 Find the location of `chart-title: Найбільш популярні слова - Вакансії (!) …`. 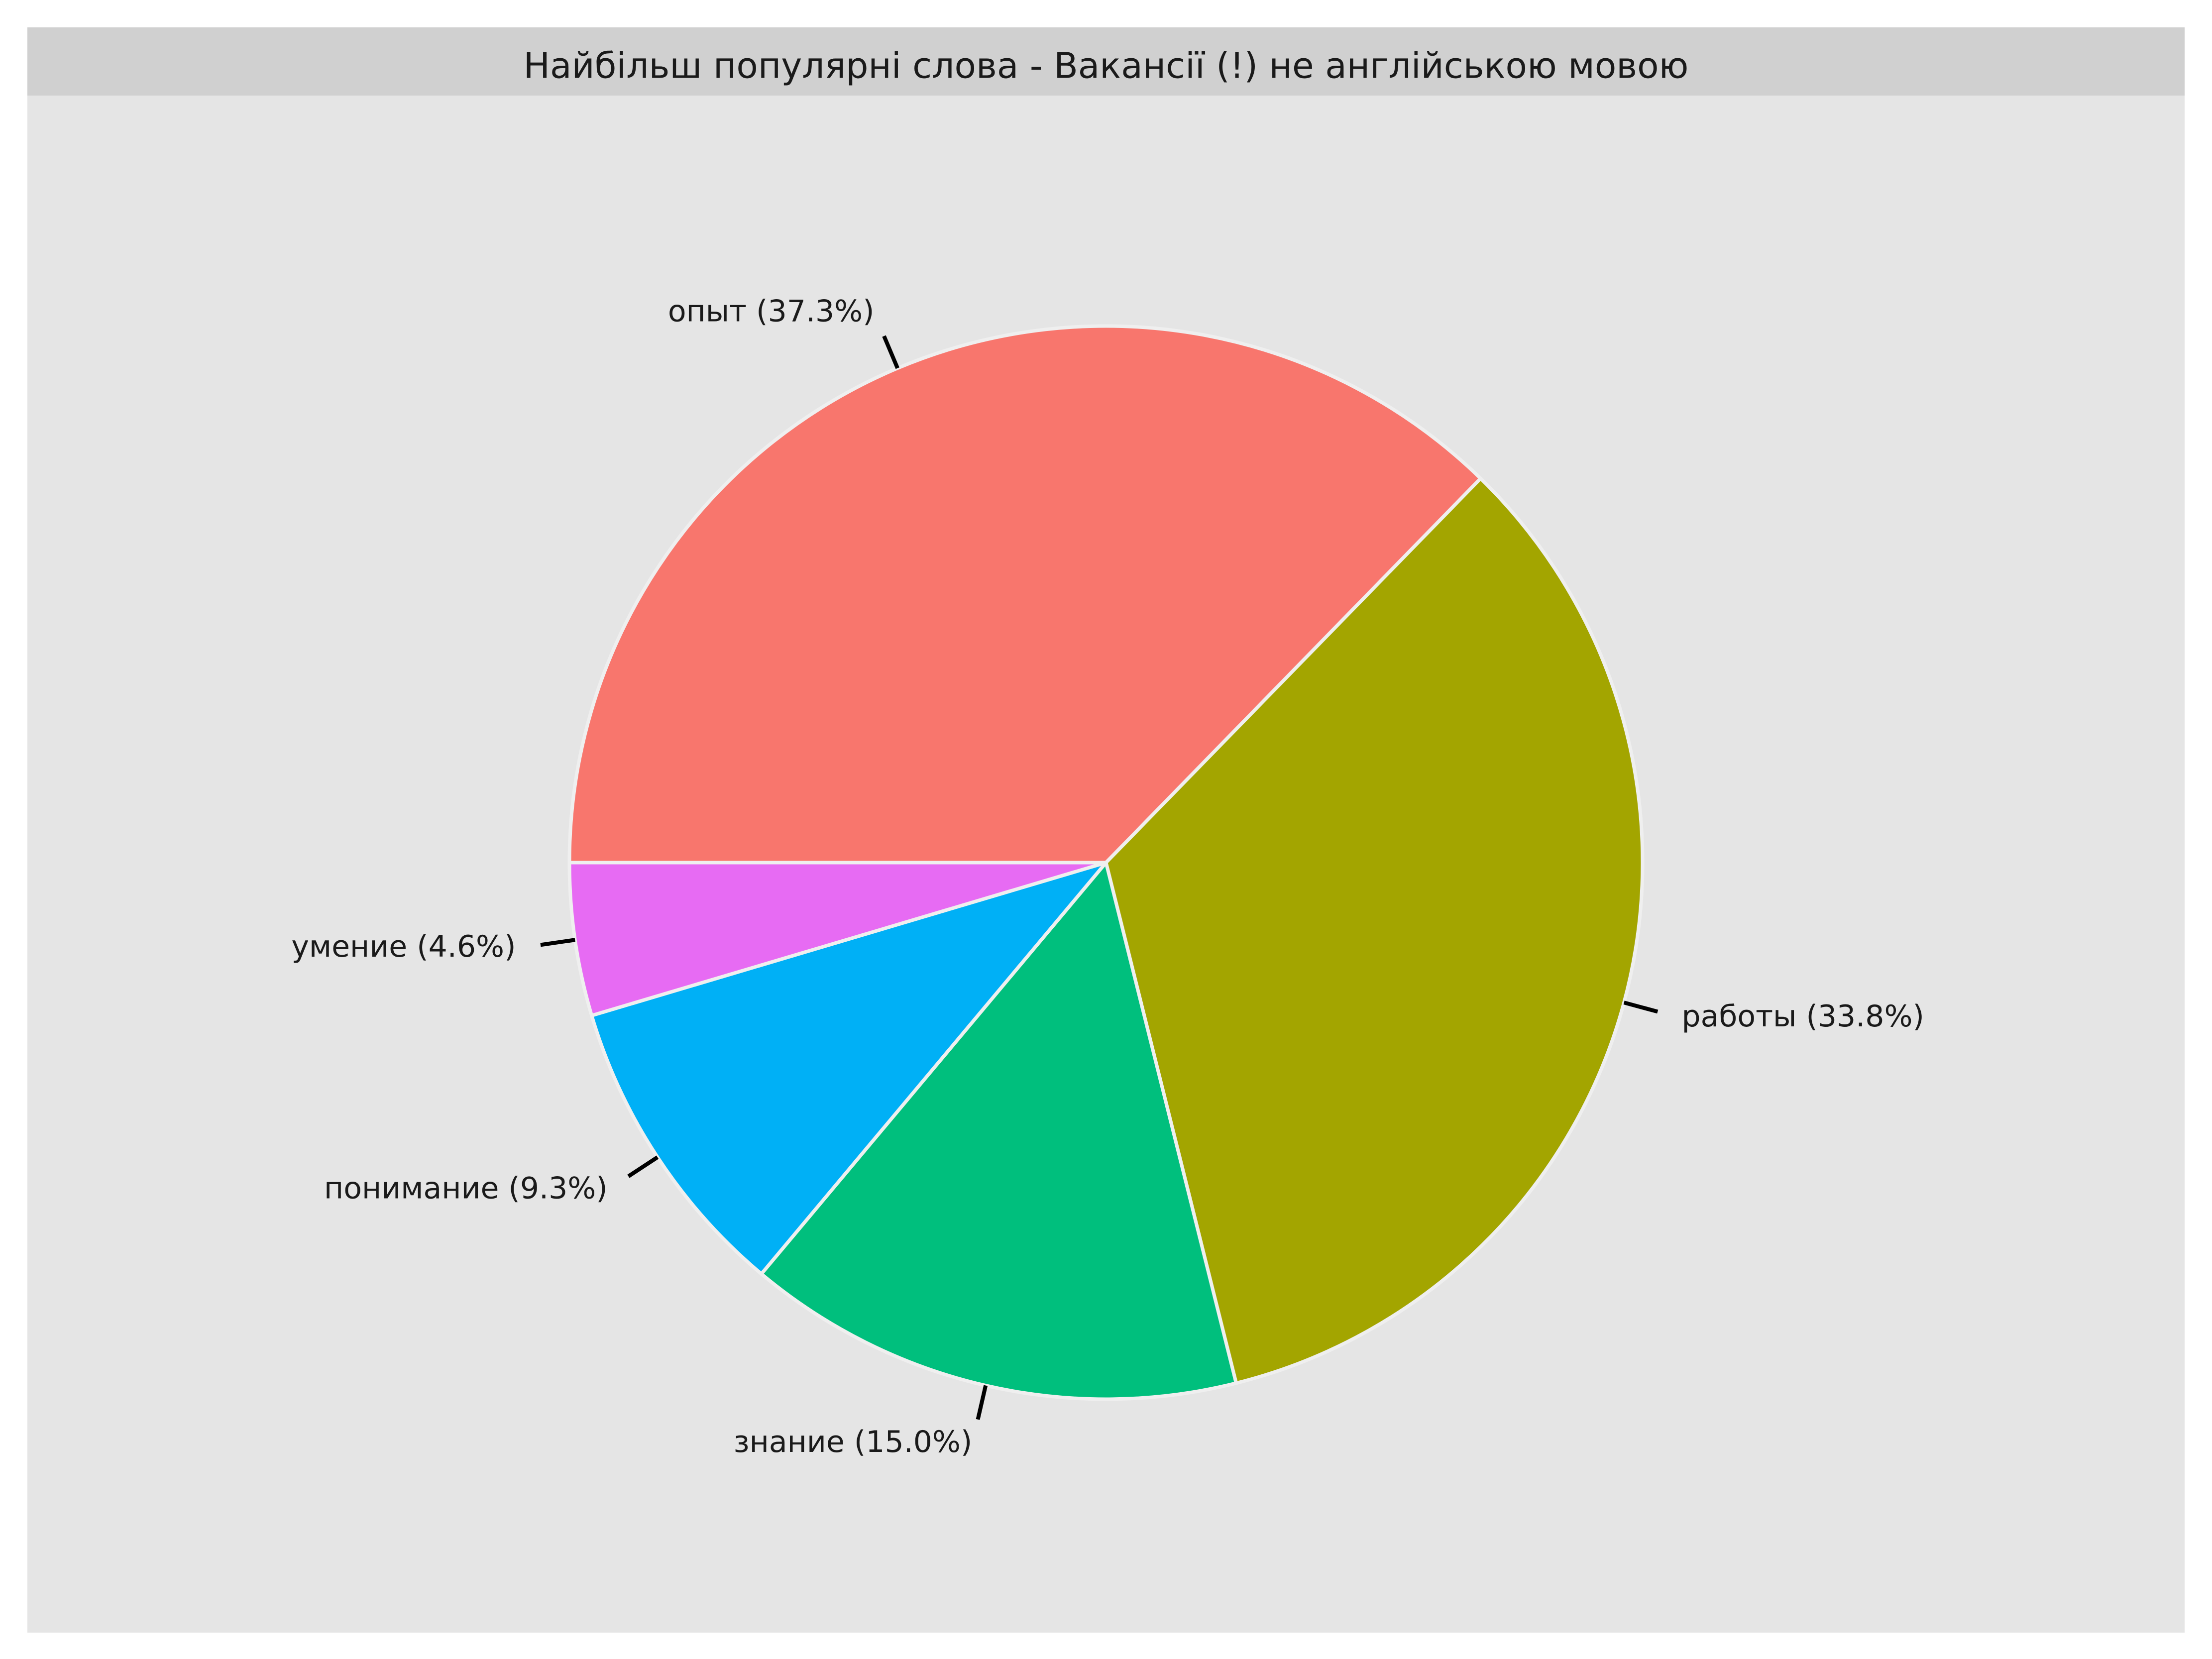

chart-title: Найбільш популярні слова - Вакансії (!) … is located at coordinates (1106, 66).